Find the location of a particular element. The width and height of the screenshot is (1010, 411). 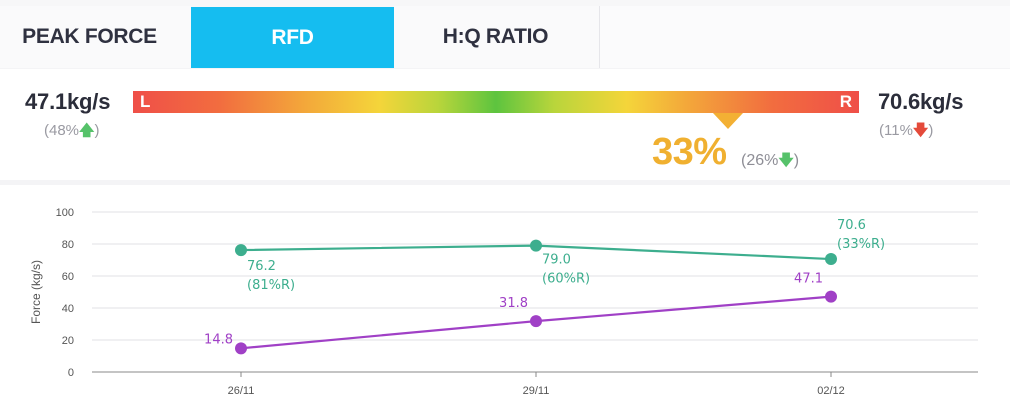

asymmetry-marker is located at coordinates (728, 121).